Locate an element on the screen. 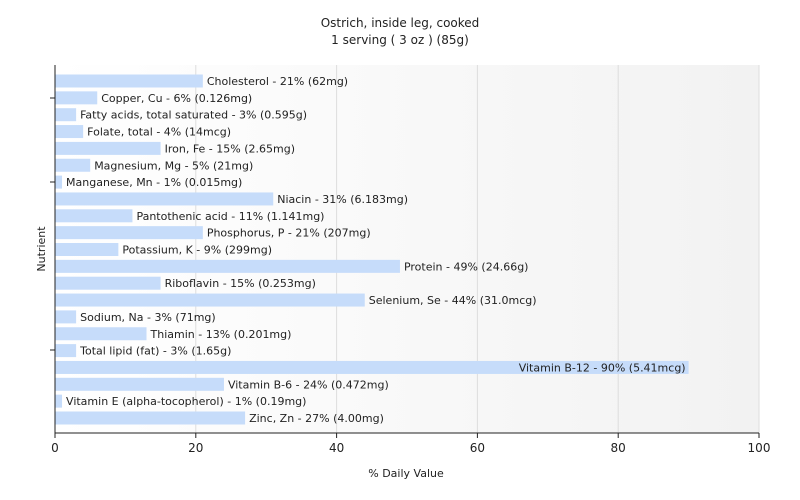  bar-label: Sodium, Na - 3% (71mg) is located at coordinates (148, 317).